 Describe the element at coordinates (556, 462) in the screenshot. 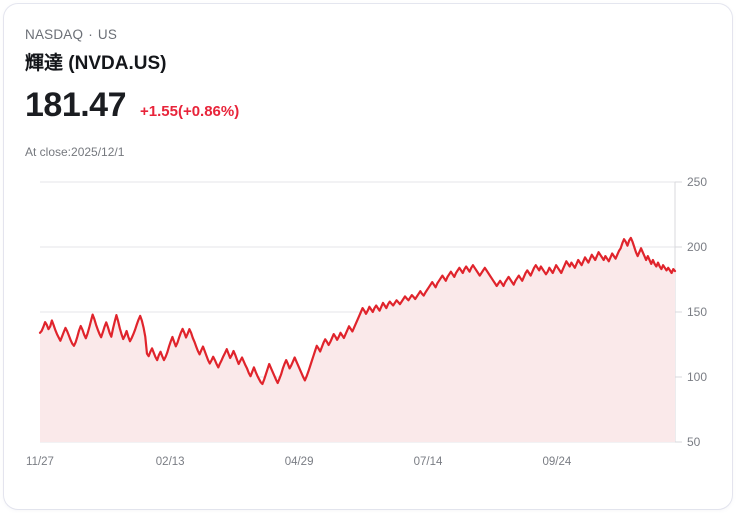

I see `x-axis-label: 09/24` at that location.